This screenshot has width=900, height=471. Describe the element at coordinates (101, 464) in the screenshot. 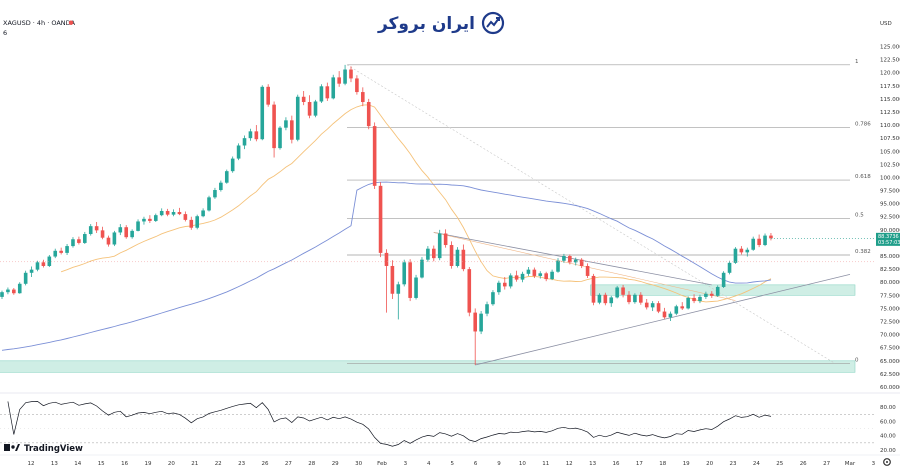

I see `time-tick-label: 15` at that location.